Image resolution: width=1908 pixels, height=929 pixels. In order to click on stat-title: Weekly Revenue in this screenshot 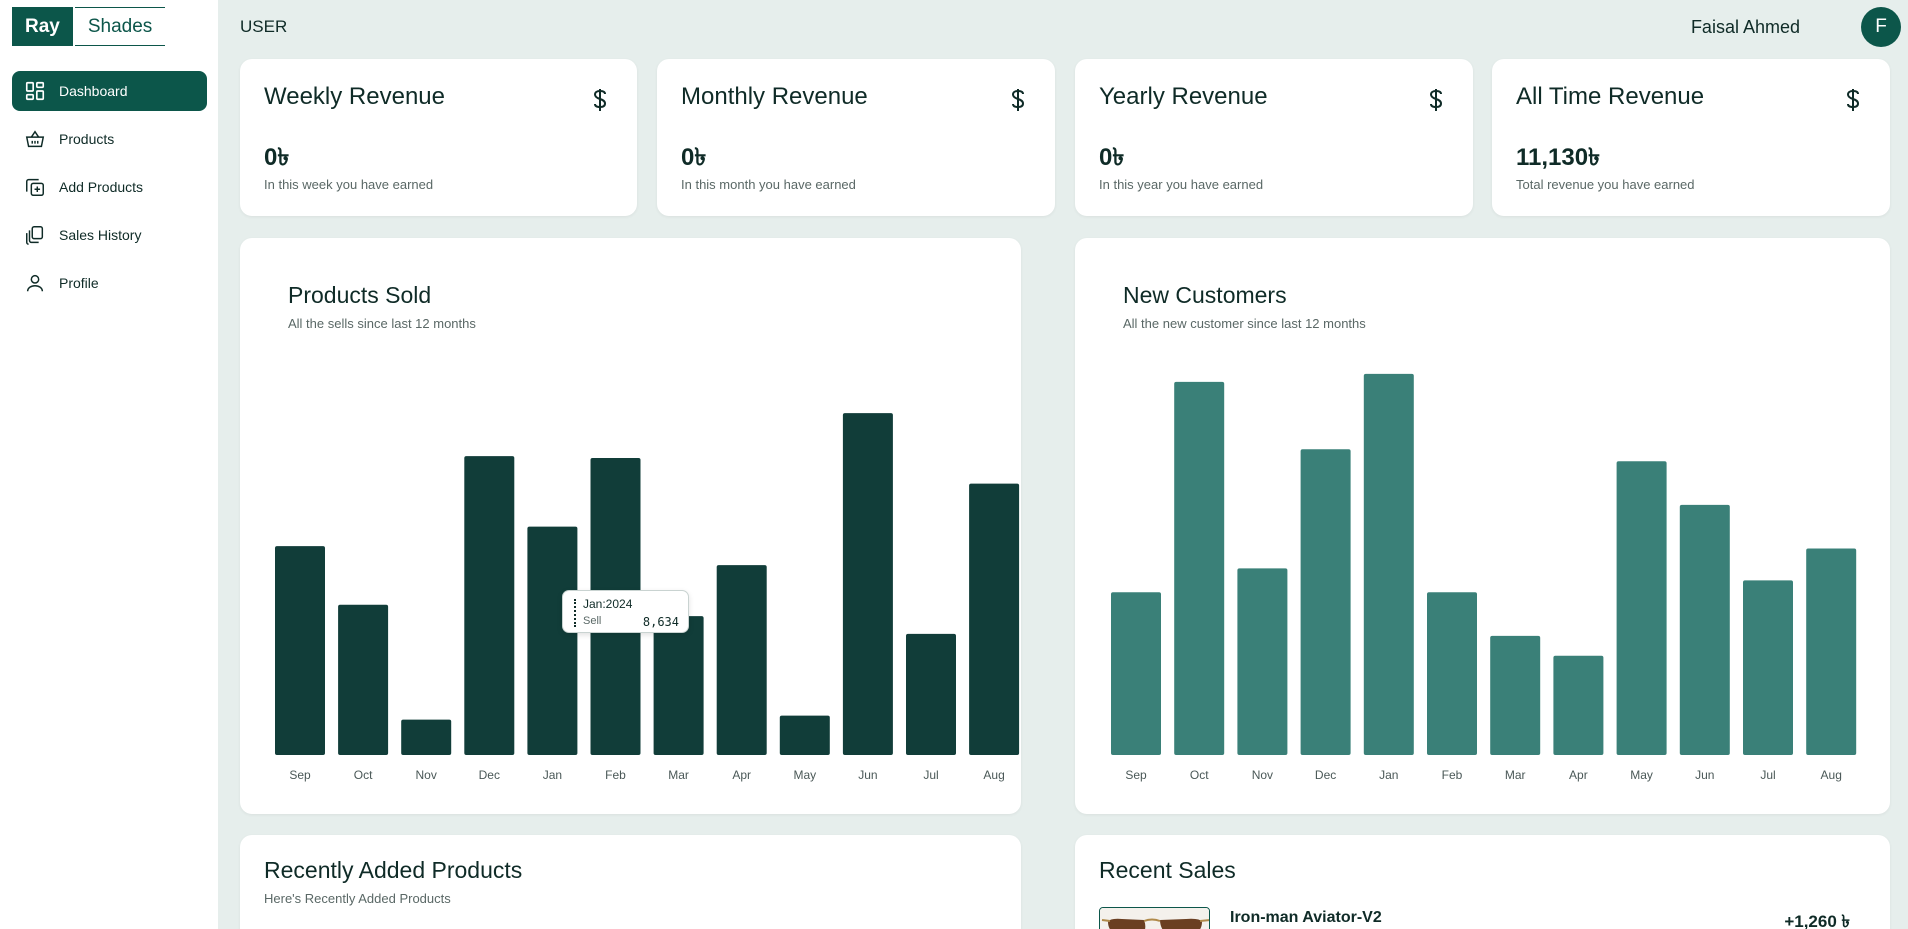, I will do `click(354, 96)`.